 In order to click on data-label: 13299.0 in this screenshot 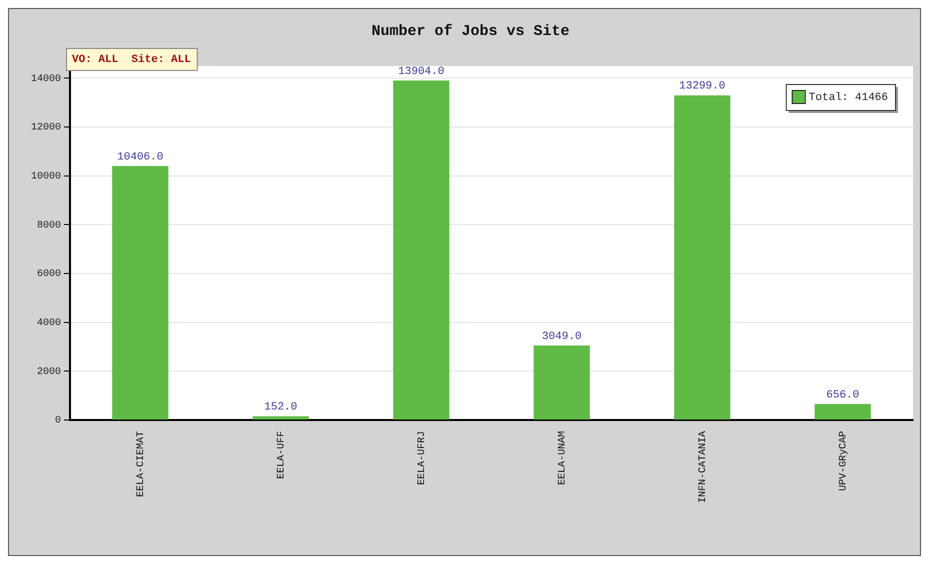, I will do `click(702, 86)`.